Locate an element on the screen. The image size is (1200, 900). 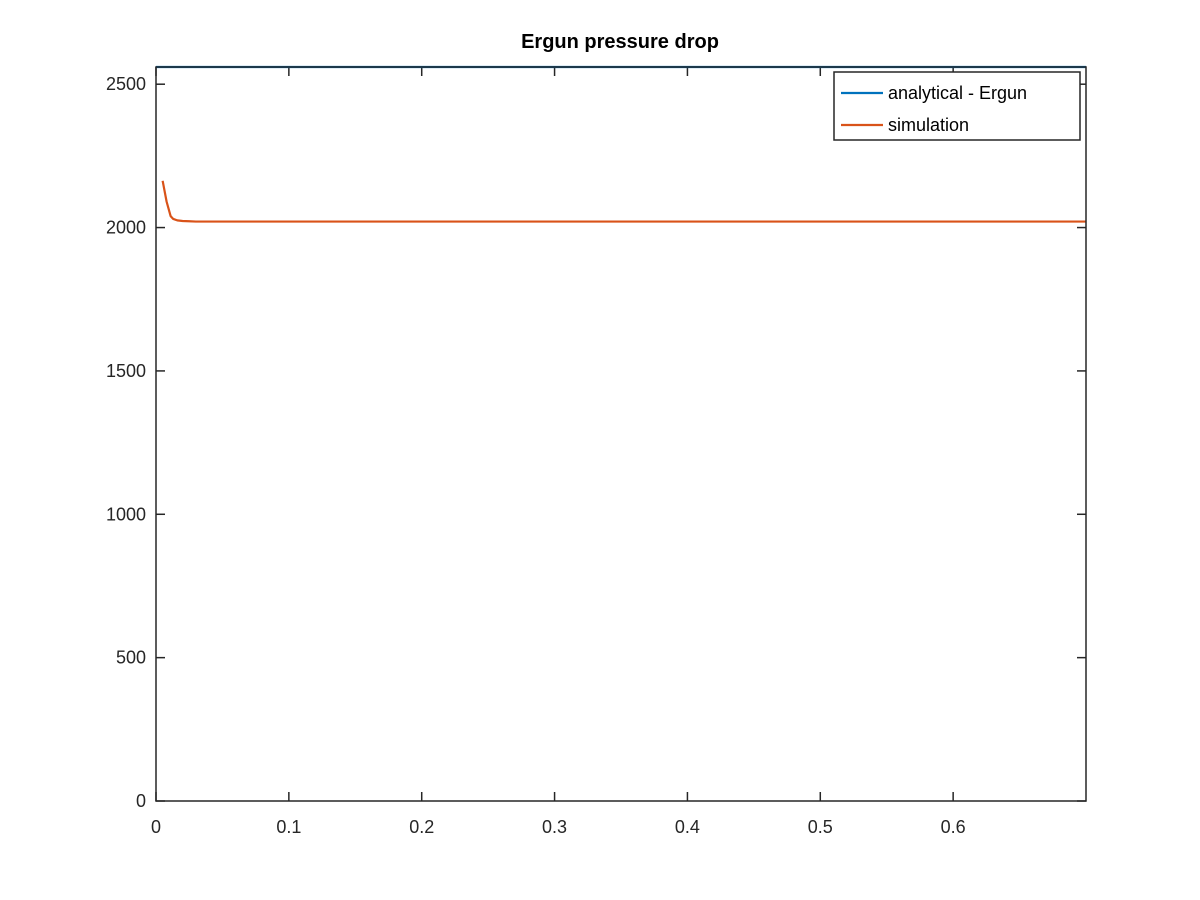
x-tick-label: 0.1 is located at coordinates (288, 827).